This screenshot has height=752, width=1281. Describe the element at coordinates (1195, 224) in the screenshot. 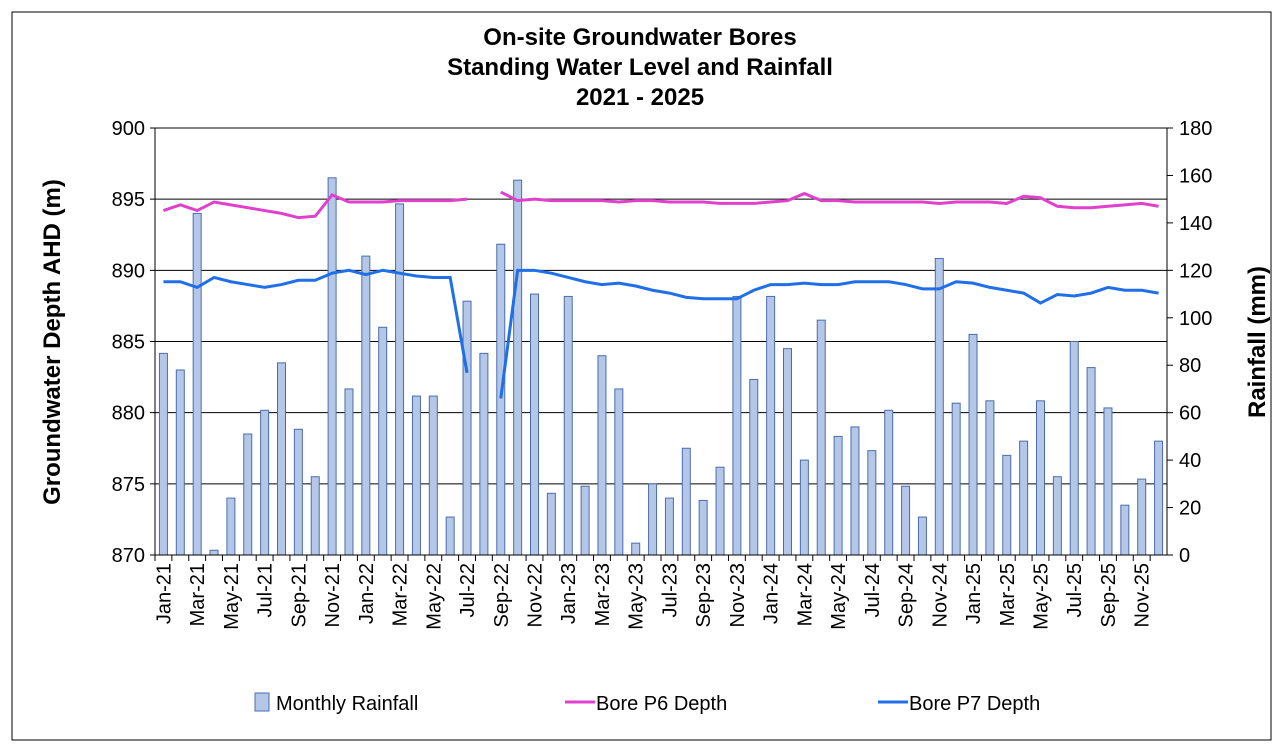

I see `y2-tick-label: 140` at that location.